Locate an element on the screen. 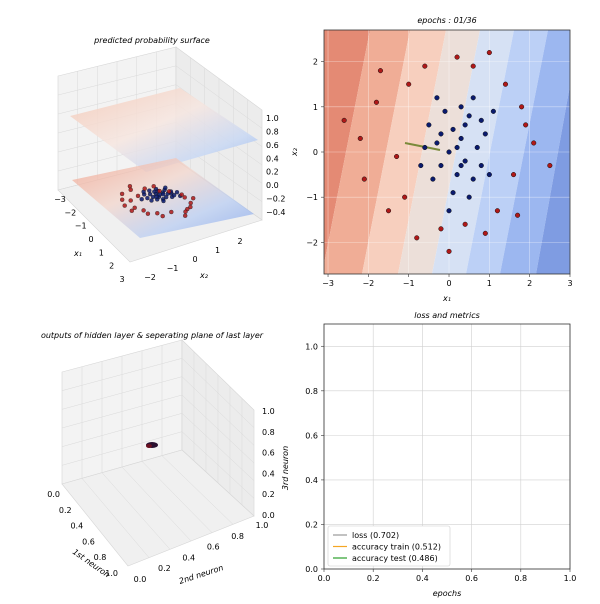 This screenshot has height=604, width=600. surface3d-xtick-label: −2 is located at coordinates (70, 212).